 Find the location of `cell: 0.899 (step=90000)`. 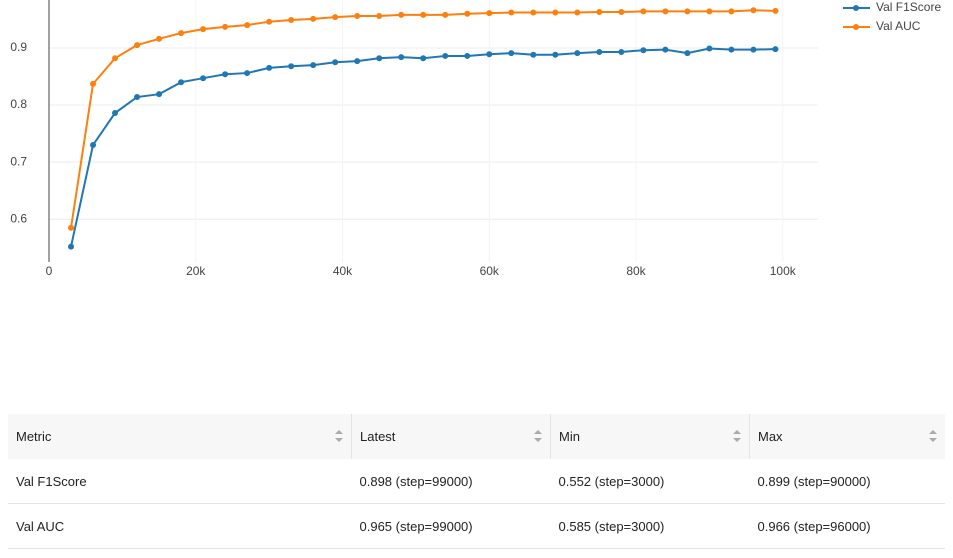

cell: 0.899 (step=90000) is located at coordinates (847, 481).